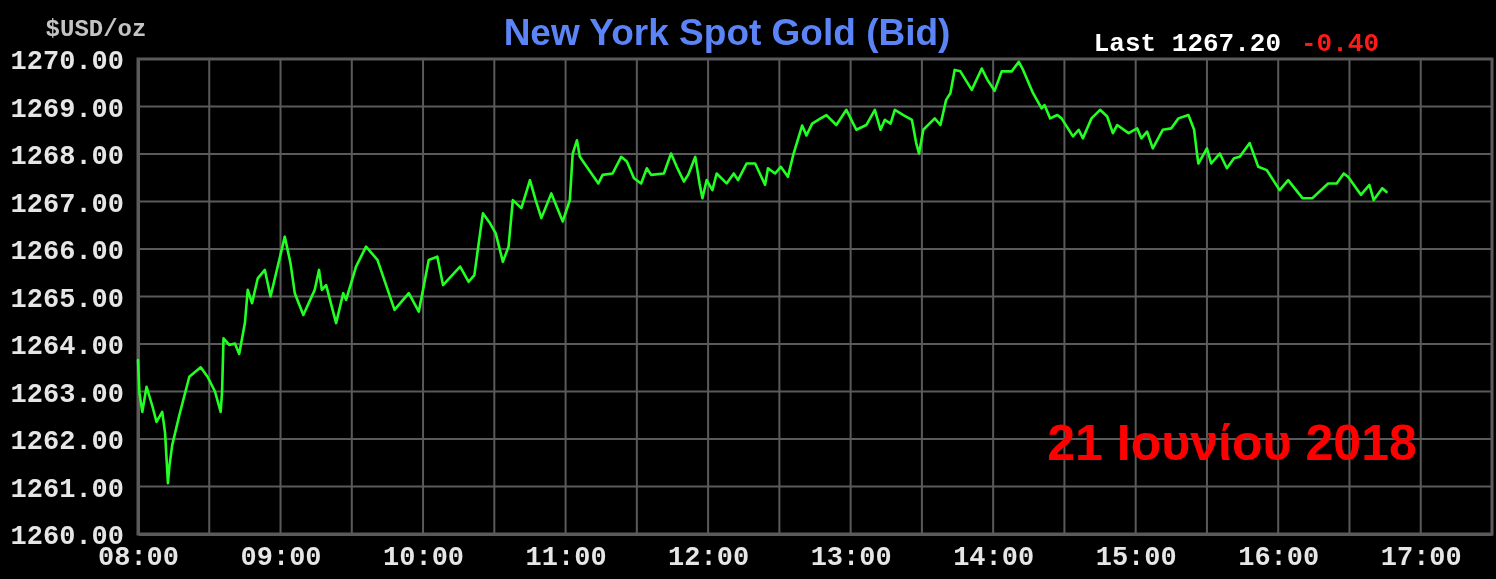 The height and width of the screenshot is (579, 1496). What do you see at coordinates (1279, 557) in the screenshot?
I see `x-tick-label: 16:00` at bounding box center [1279, 557].